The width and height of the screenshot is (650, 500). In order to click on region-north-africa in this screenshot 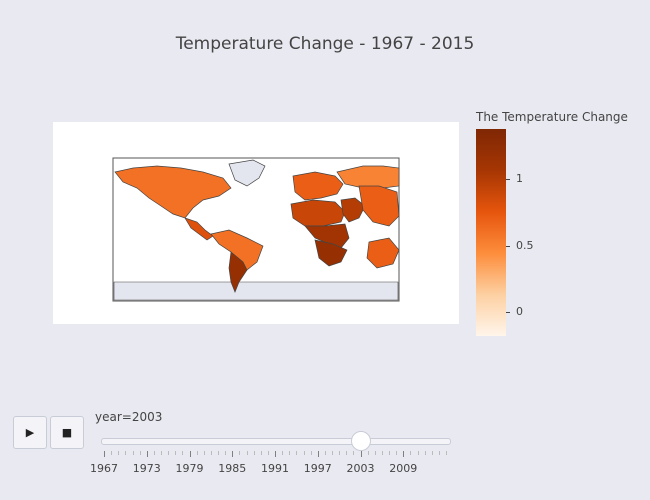, I will do `click(318, 213)`.